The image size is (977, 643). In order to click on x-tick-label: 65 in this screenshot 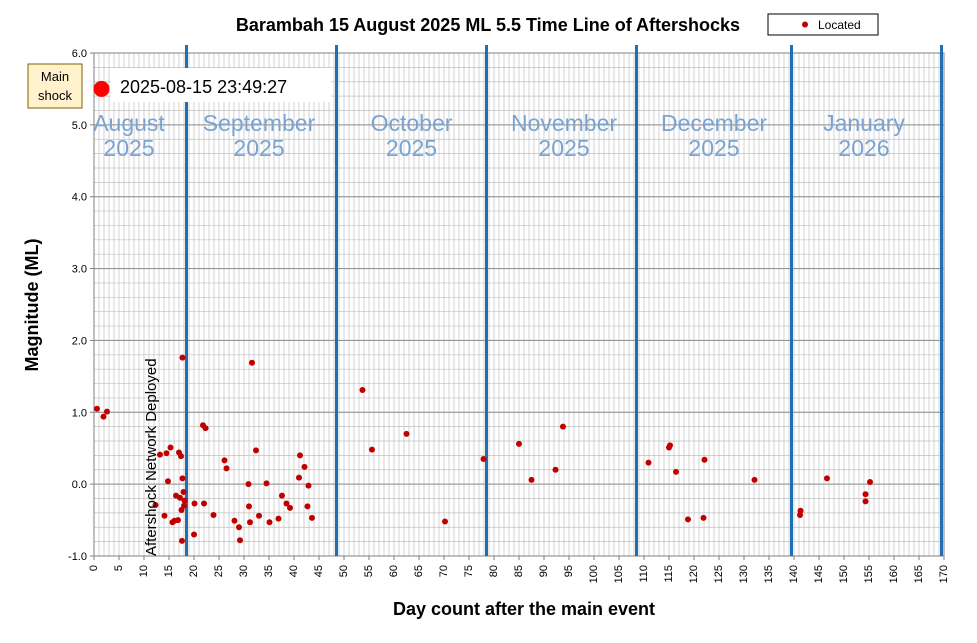, I will do `click(419, 571)`.